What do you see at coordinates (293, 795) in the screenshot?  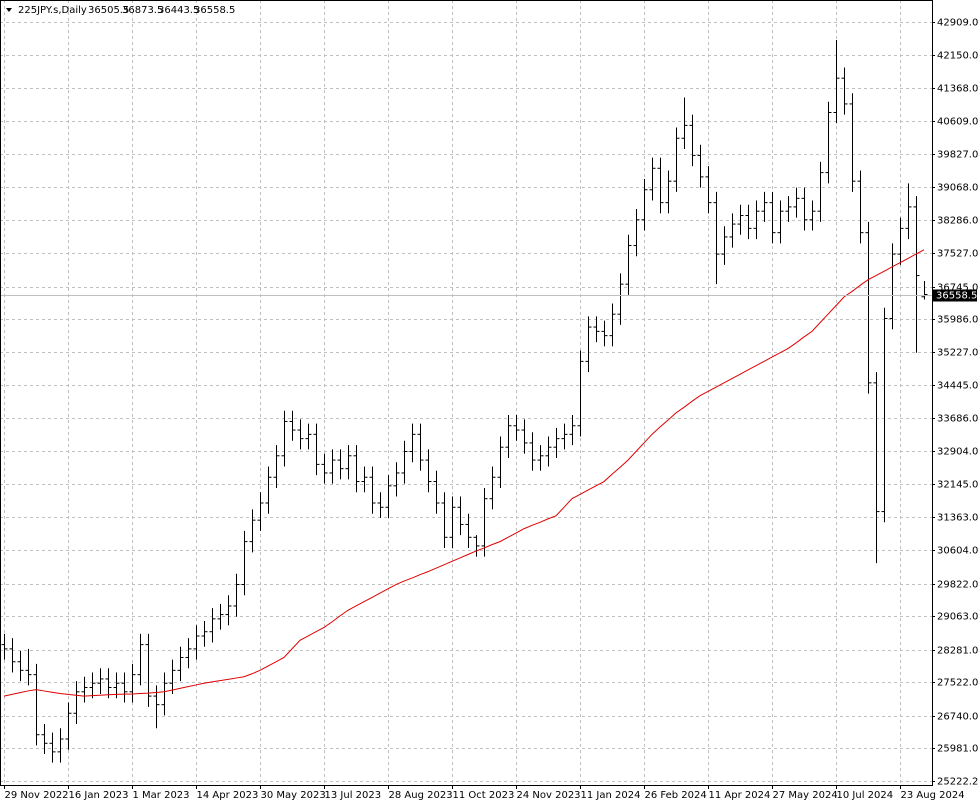 I see `x-tick-label: 30 May 2023` at bounding box center [293, 795].